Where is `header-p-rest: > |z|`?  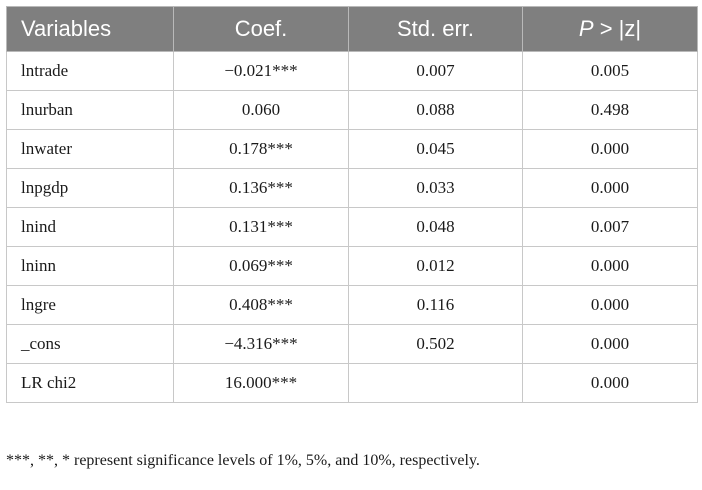 header-p-rest: > |z| is located at coordinates (617, 28).